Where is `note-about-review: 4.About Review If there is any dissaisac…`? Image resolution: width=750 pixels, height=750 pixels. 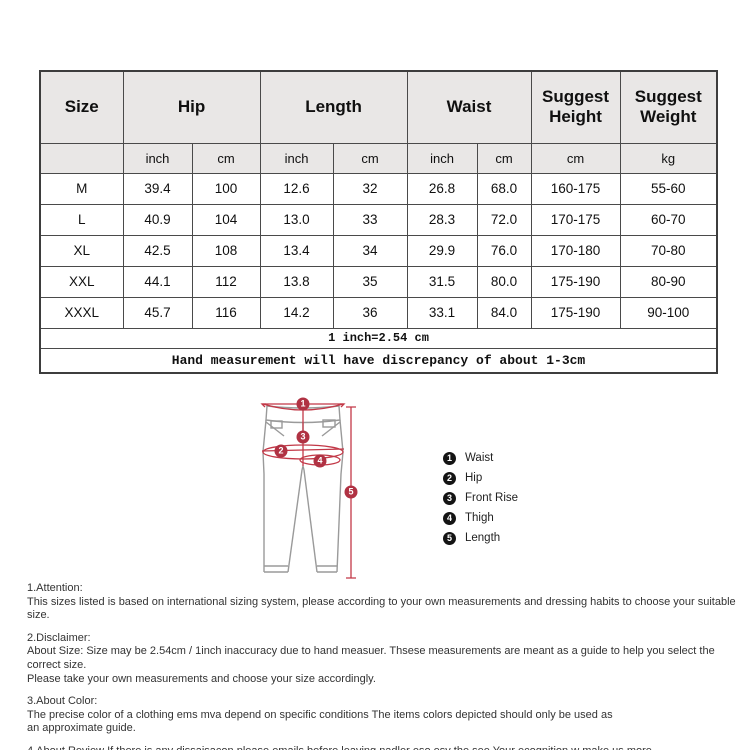 note-about-review: 4.About Review If there is any dissaisac… is located at coordinates (383, 747).